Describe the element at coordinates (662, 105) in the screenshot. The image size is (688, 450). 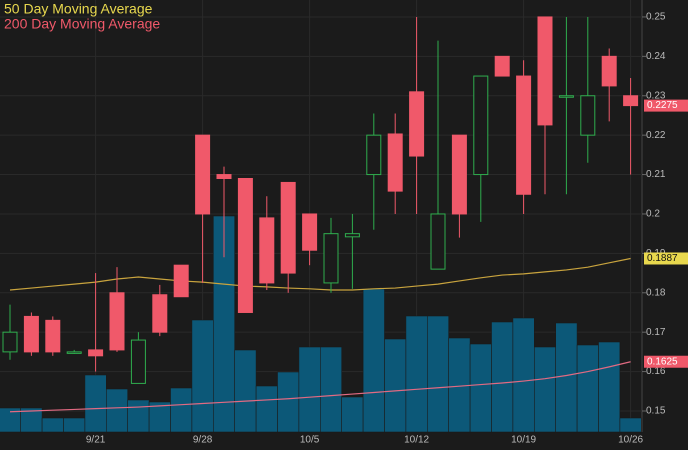
I see `price-tag-label: 0.2275` at that location.